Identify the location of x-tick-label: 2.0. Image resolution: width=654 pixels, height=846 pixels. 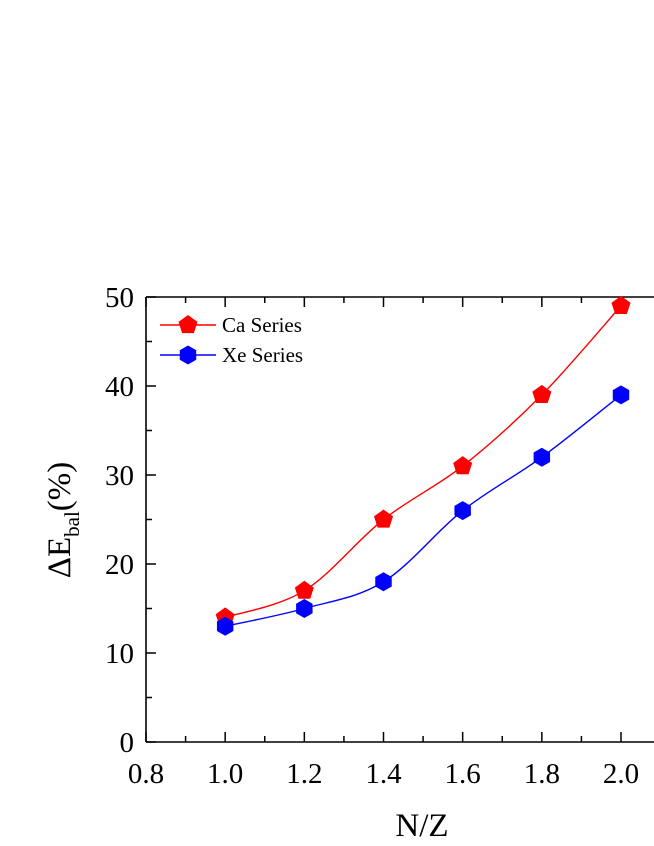
(621, 774).